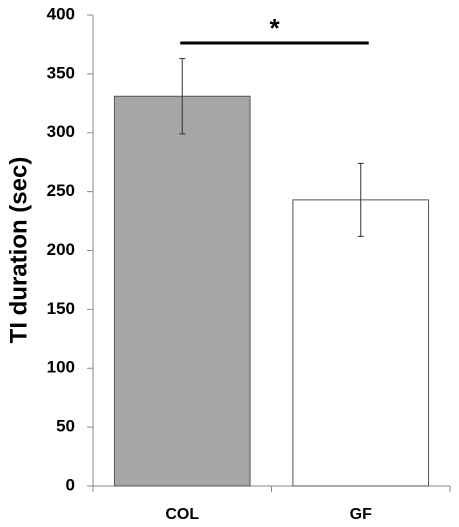 The width and height of the screenshot is (459, 527). What do you see at coordinates (274, 28) in the screenshot?
I see `significance-star: *` at bounding box center [274, 28].